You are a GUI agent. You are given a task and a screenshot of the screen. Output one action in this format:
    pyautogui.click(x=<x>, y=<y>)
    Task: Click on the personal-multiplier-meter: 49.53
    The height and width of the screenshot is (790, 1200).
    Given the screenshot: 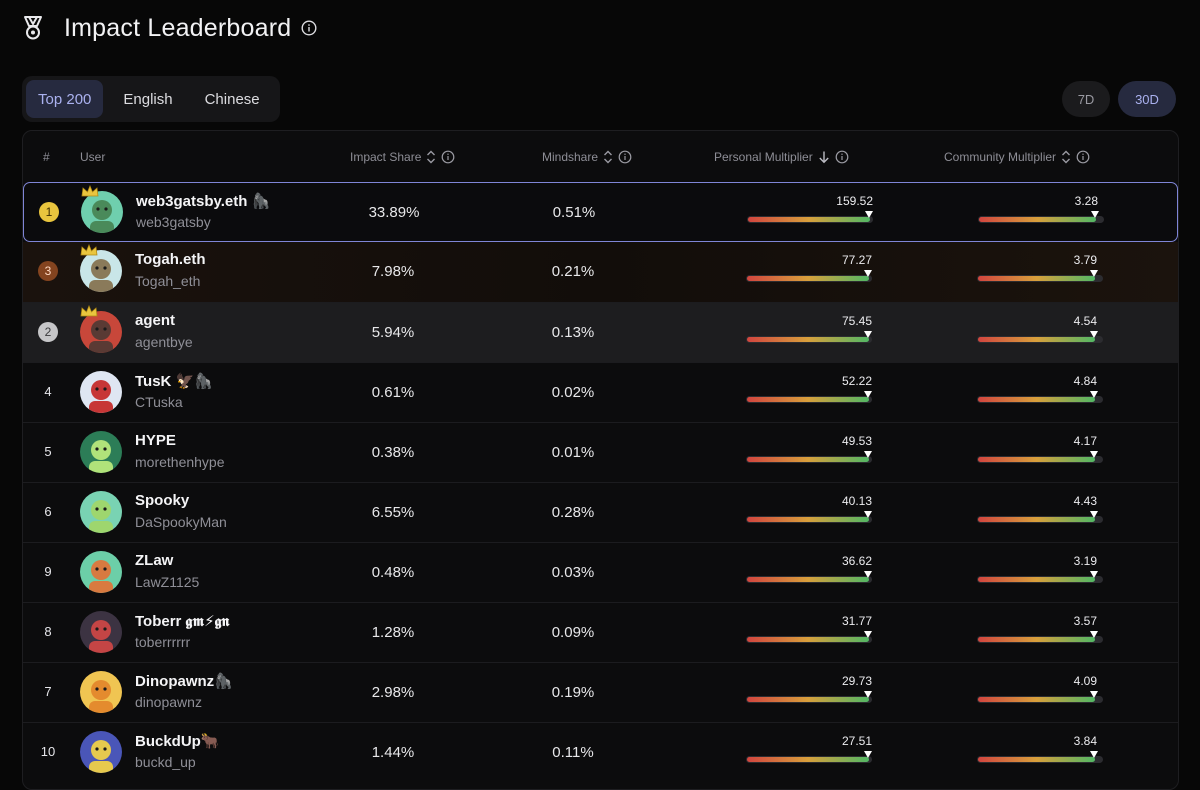 What is the action you would take?
    pyautogui.click(x=811, y=452)
    